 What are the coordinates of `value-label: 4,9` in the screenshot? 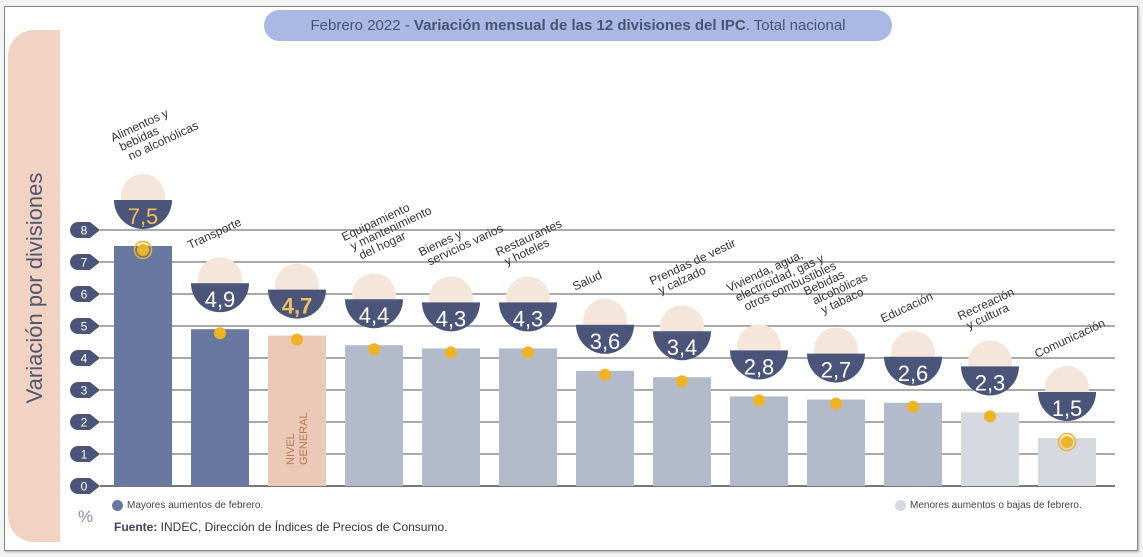 It's located at (220, 299).